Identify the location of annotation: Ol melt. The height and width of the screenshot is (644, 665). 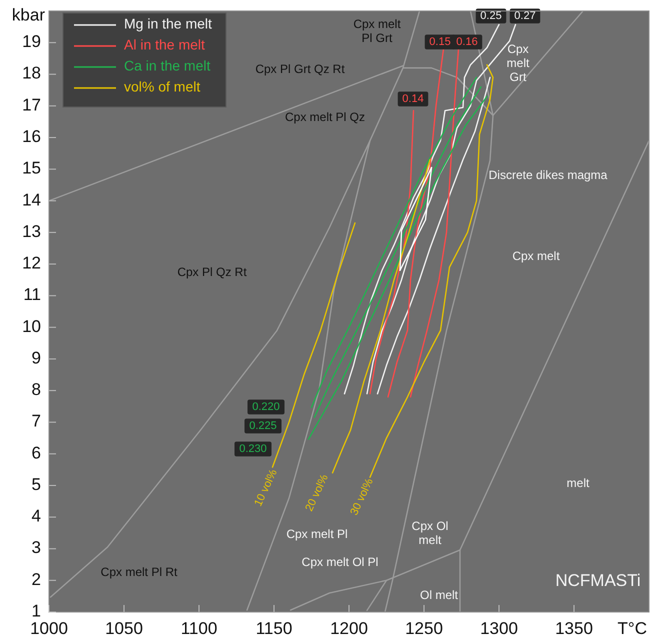
(439, 595).